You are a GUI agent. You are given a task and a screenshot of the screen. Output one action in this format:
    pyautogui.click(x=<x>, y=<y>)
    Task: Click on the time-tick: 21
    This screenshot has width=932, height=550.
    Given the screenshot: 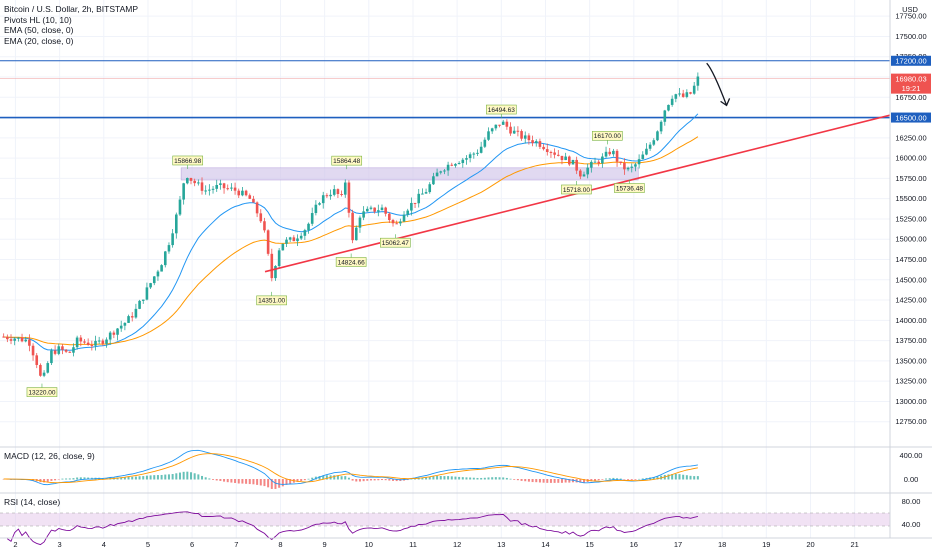 What is the action you would take?
    pyautogui.click(x=854, y=544)
    